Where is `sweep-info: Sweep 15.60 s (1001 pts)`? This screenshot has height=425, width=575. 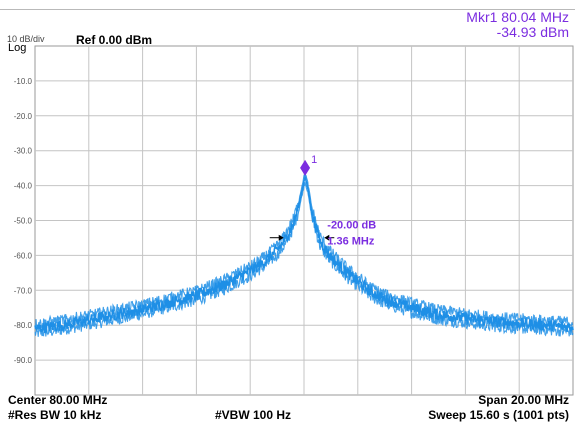
sweep-info: Sweep 15.60 s (1001 pts) is located at coordinates (498, 415).